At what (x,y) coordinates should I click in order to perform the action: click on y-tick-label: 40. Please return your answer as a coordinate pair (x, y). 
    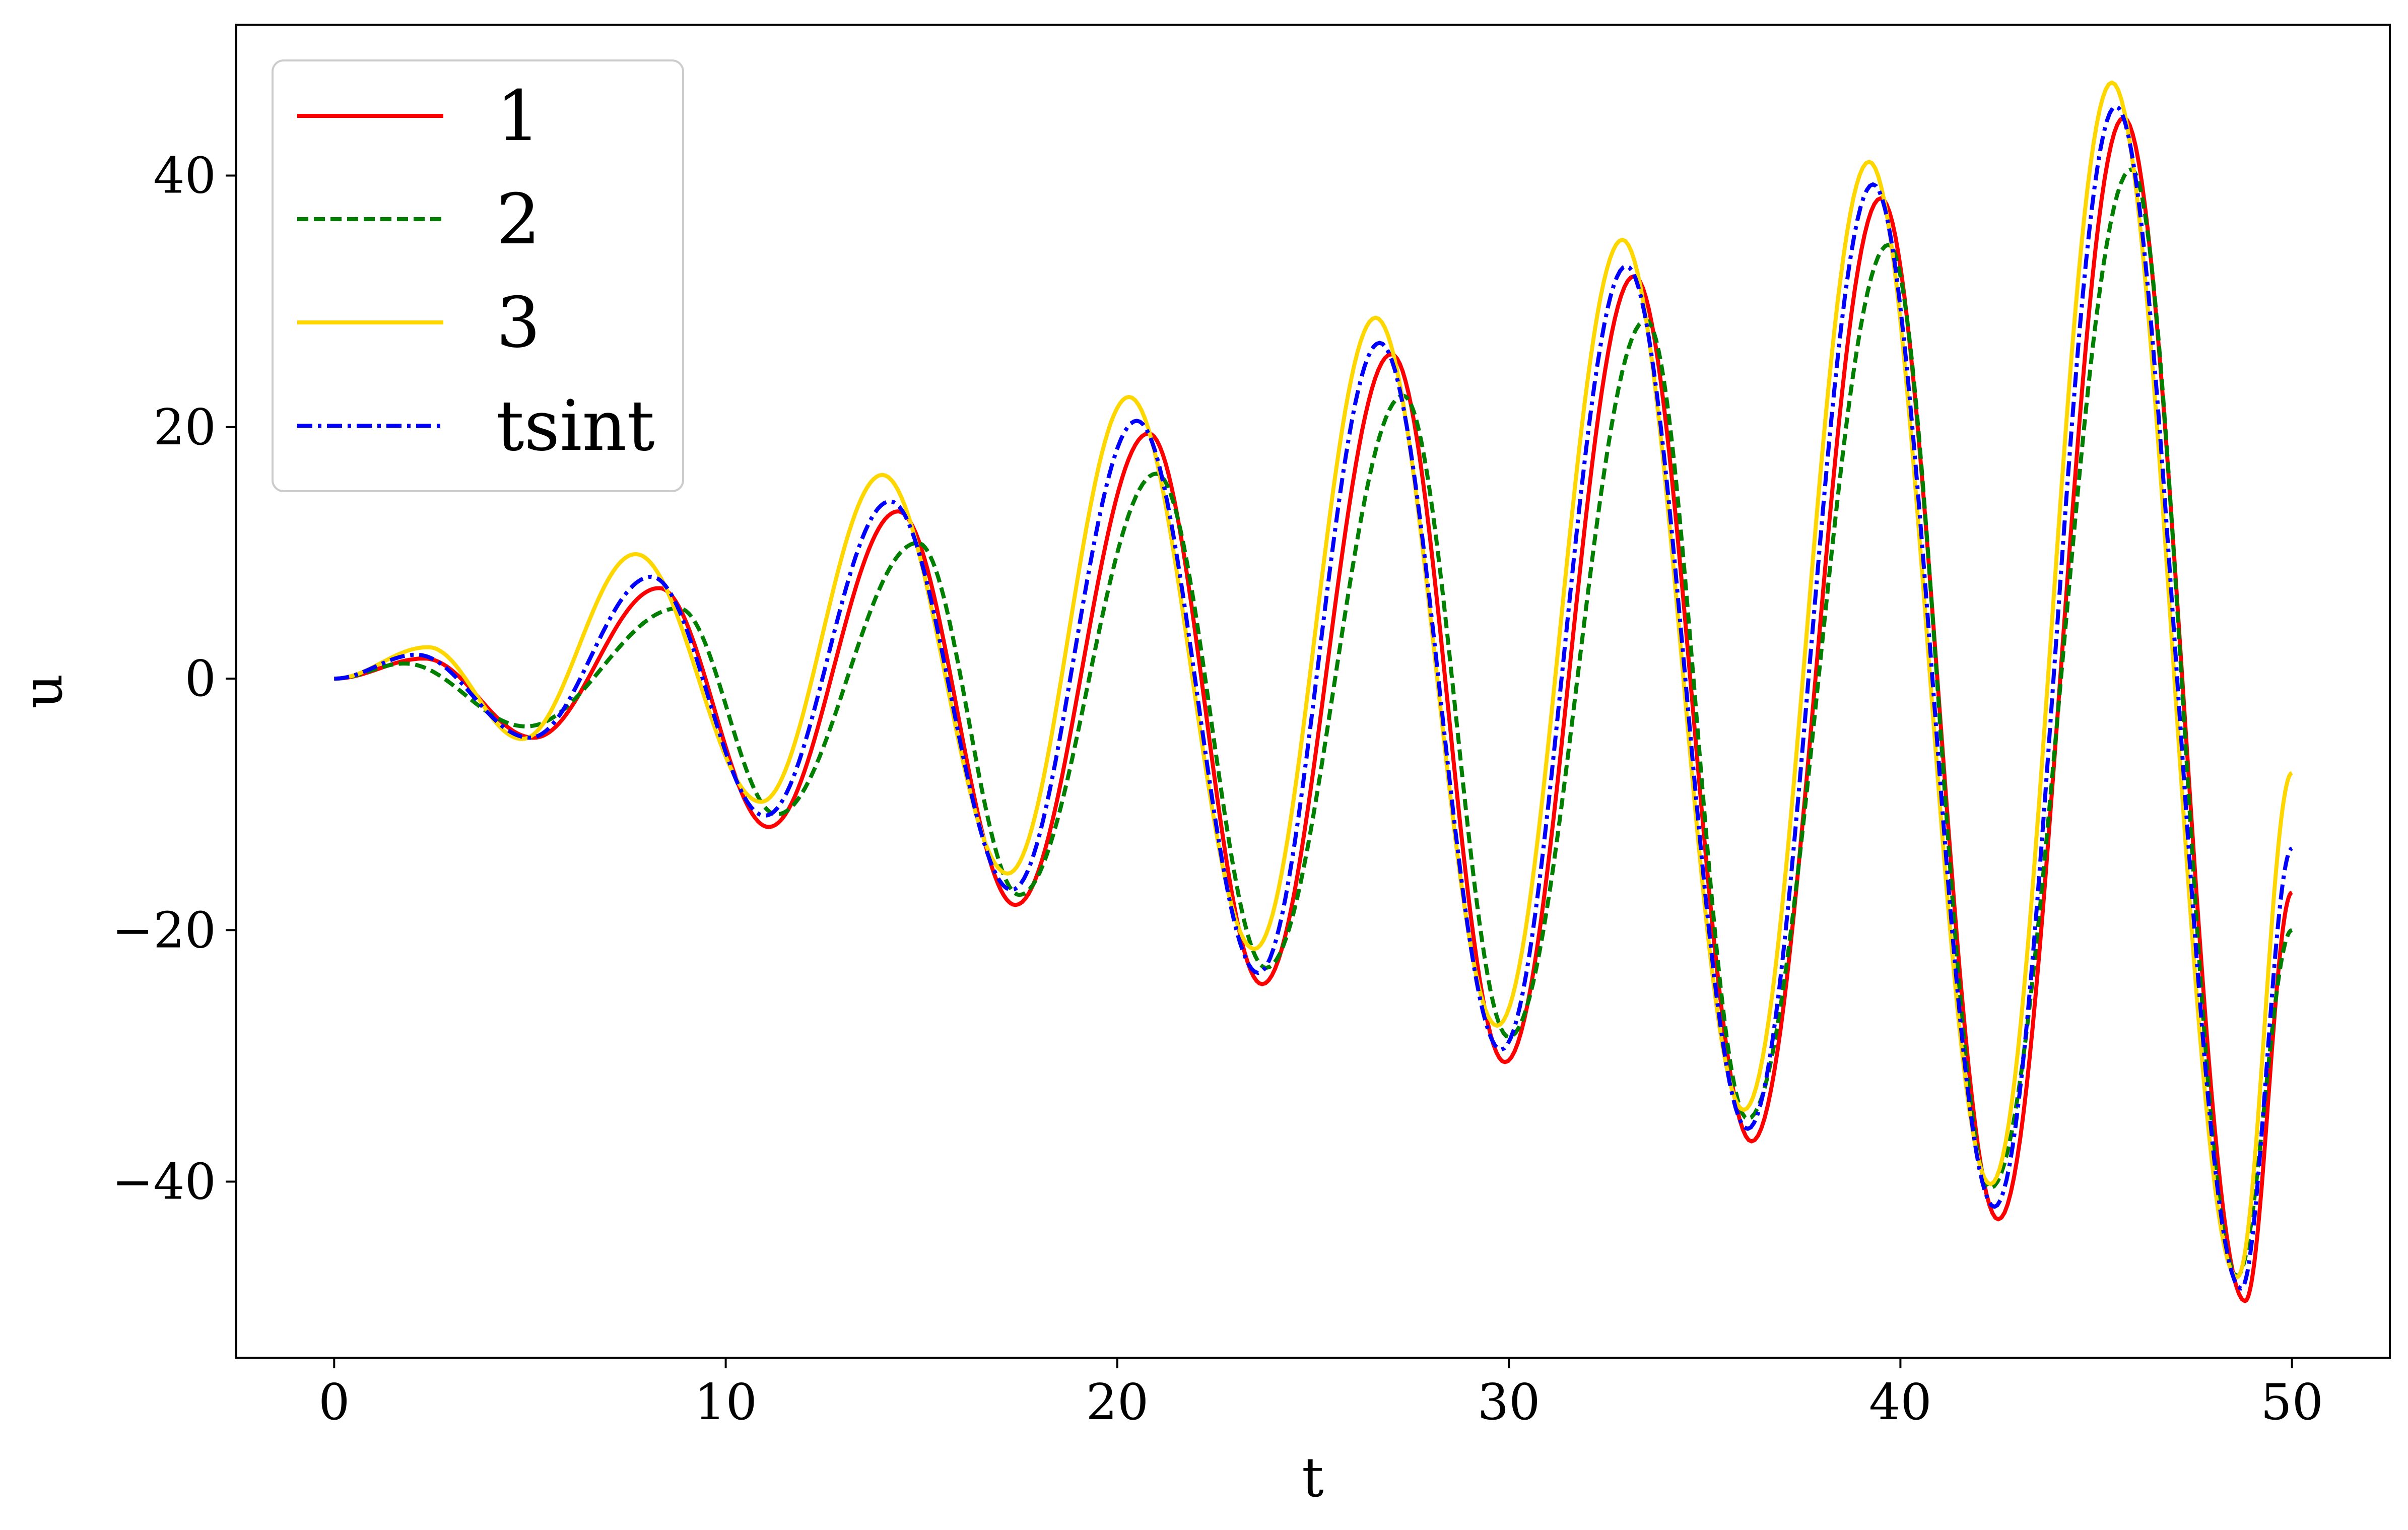
    Looking at the image, I should click on (184, 176).